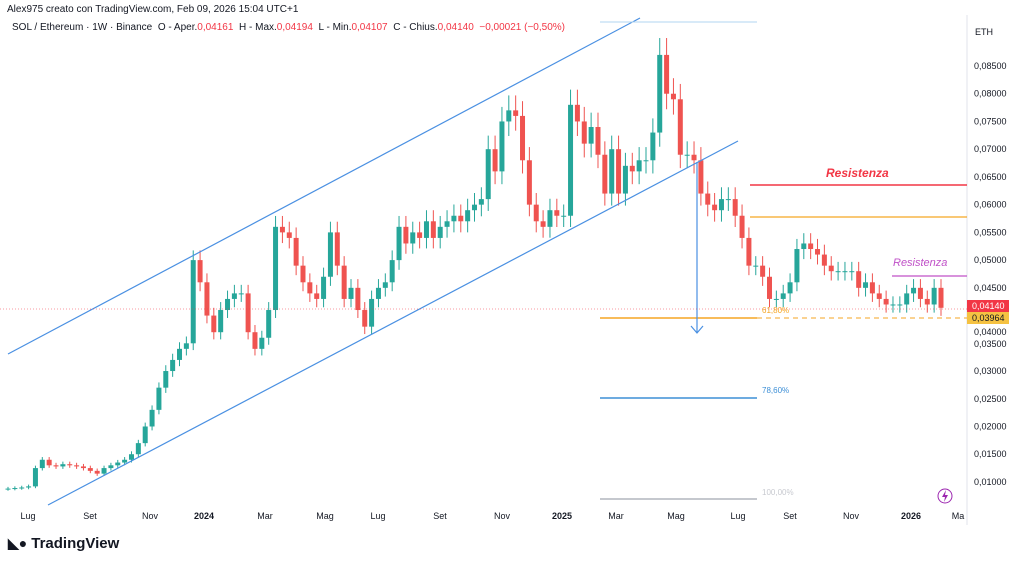  What do you see at coordinates (990, 399) in the screenshot?
I see `y-tick-label: 0,02500` at bounding box center [990, 399].